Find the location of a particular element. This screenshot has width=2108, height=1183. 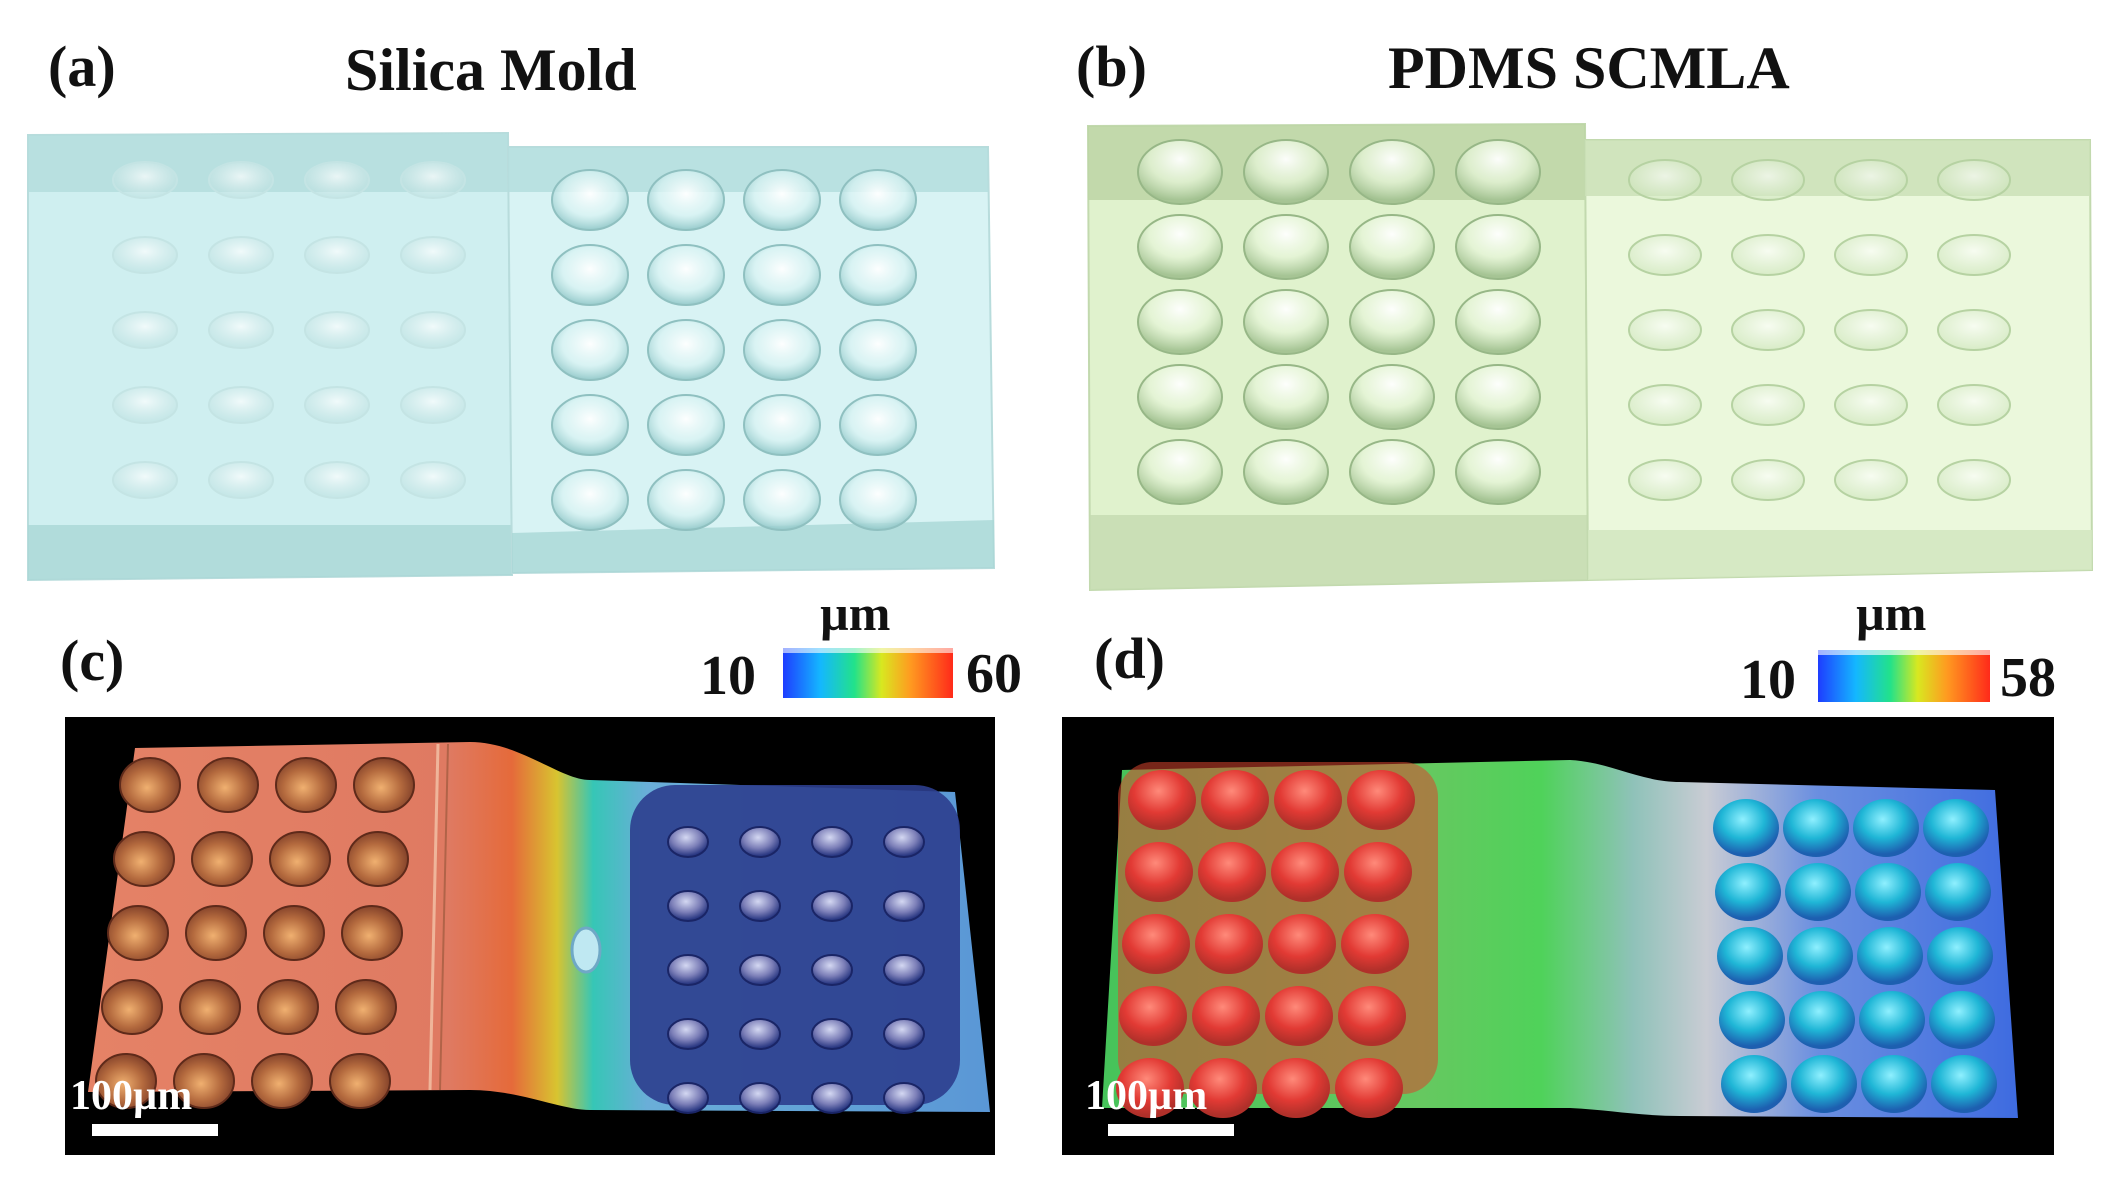

colorbar-c-min: 10 is located at coordinates (728, 676).